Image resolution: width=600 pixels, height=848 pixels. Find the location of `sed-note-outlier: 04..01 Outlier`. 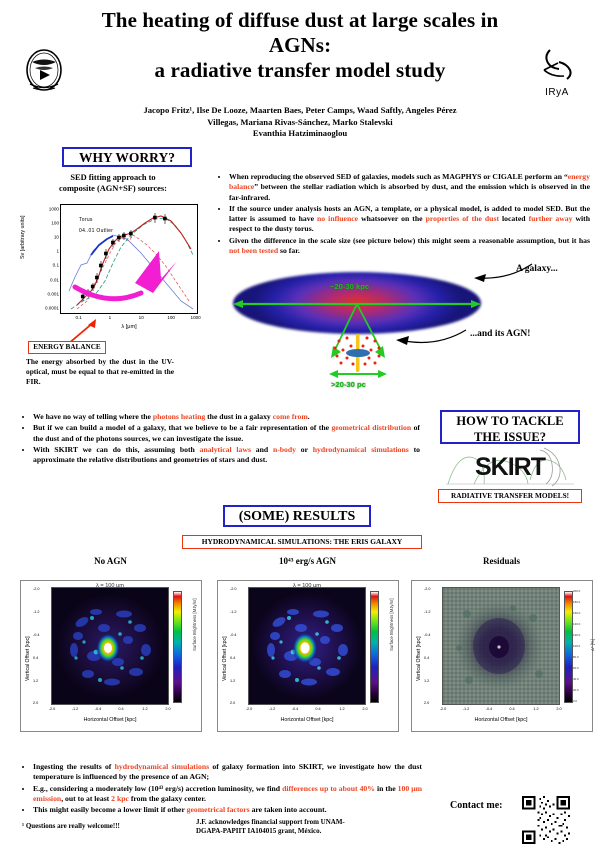

sed-note-outlier: 04..01 Outlier is located at coordinates (96, 231).